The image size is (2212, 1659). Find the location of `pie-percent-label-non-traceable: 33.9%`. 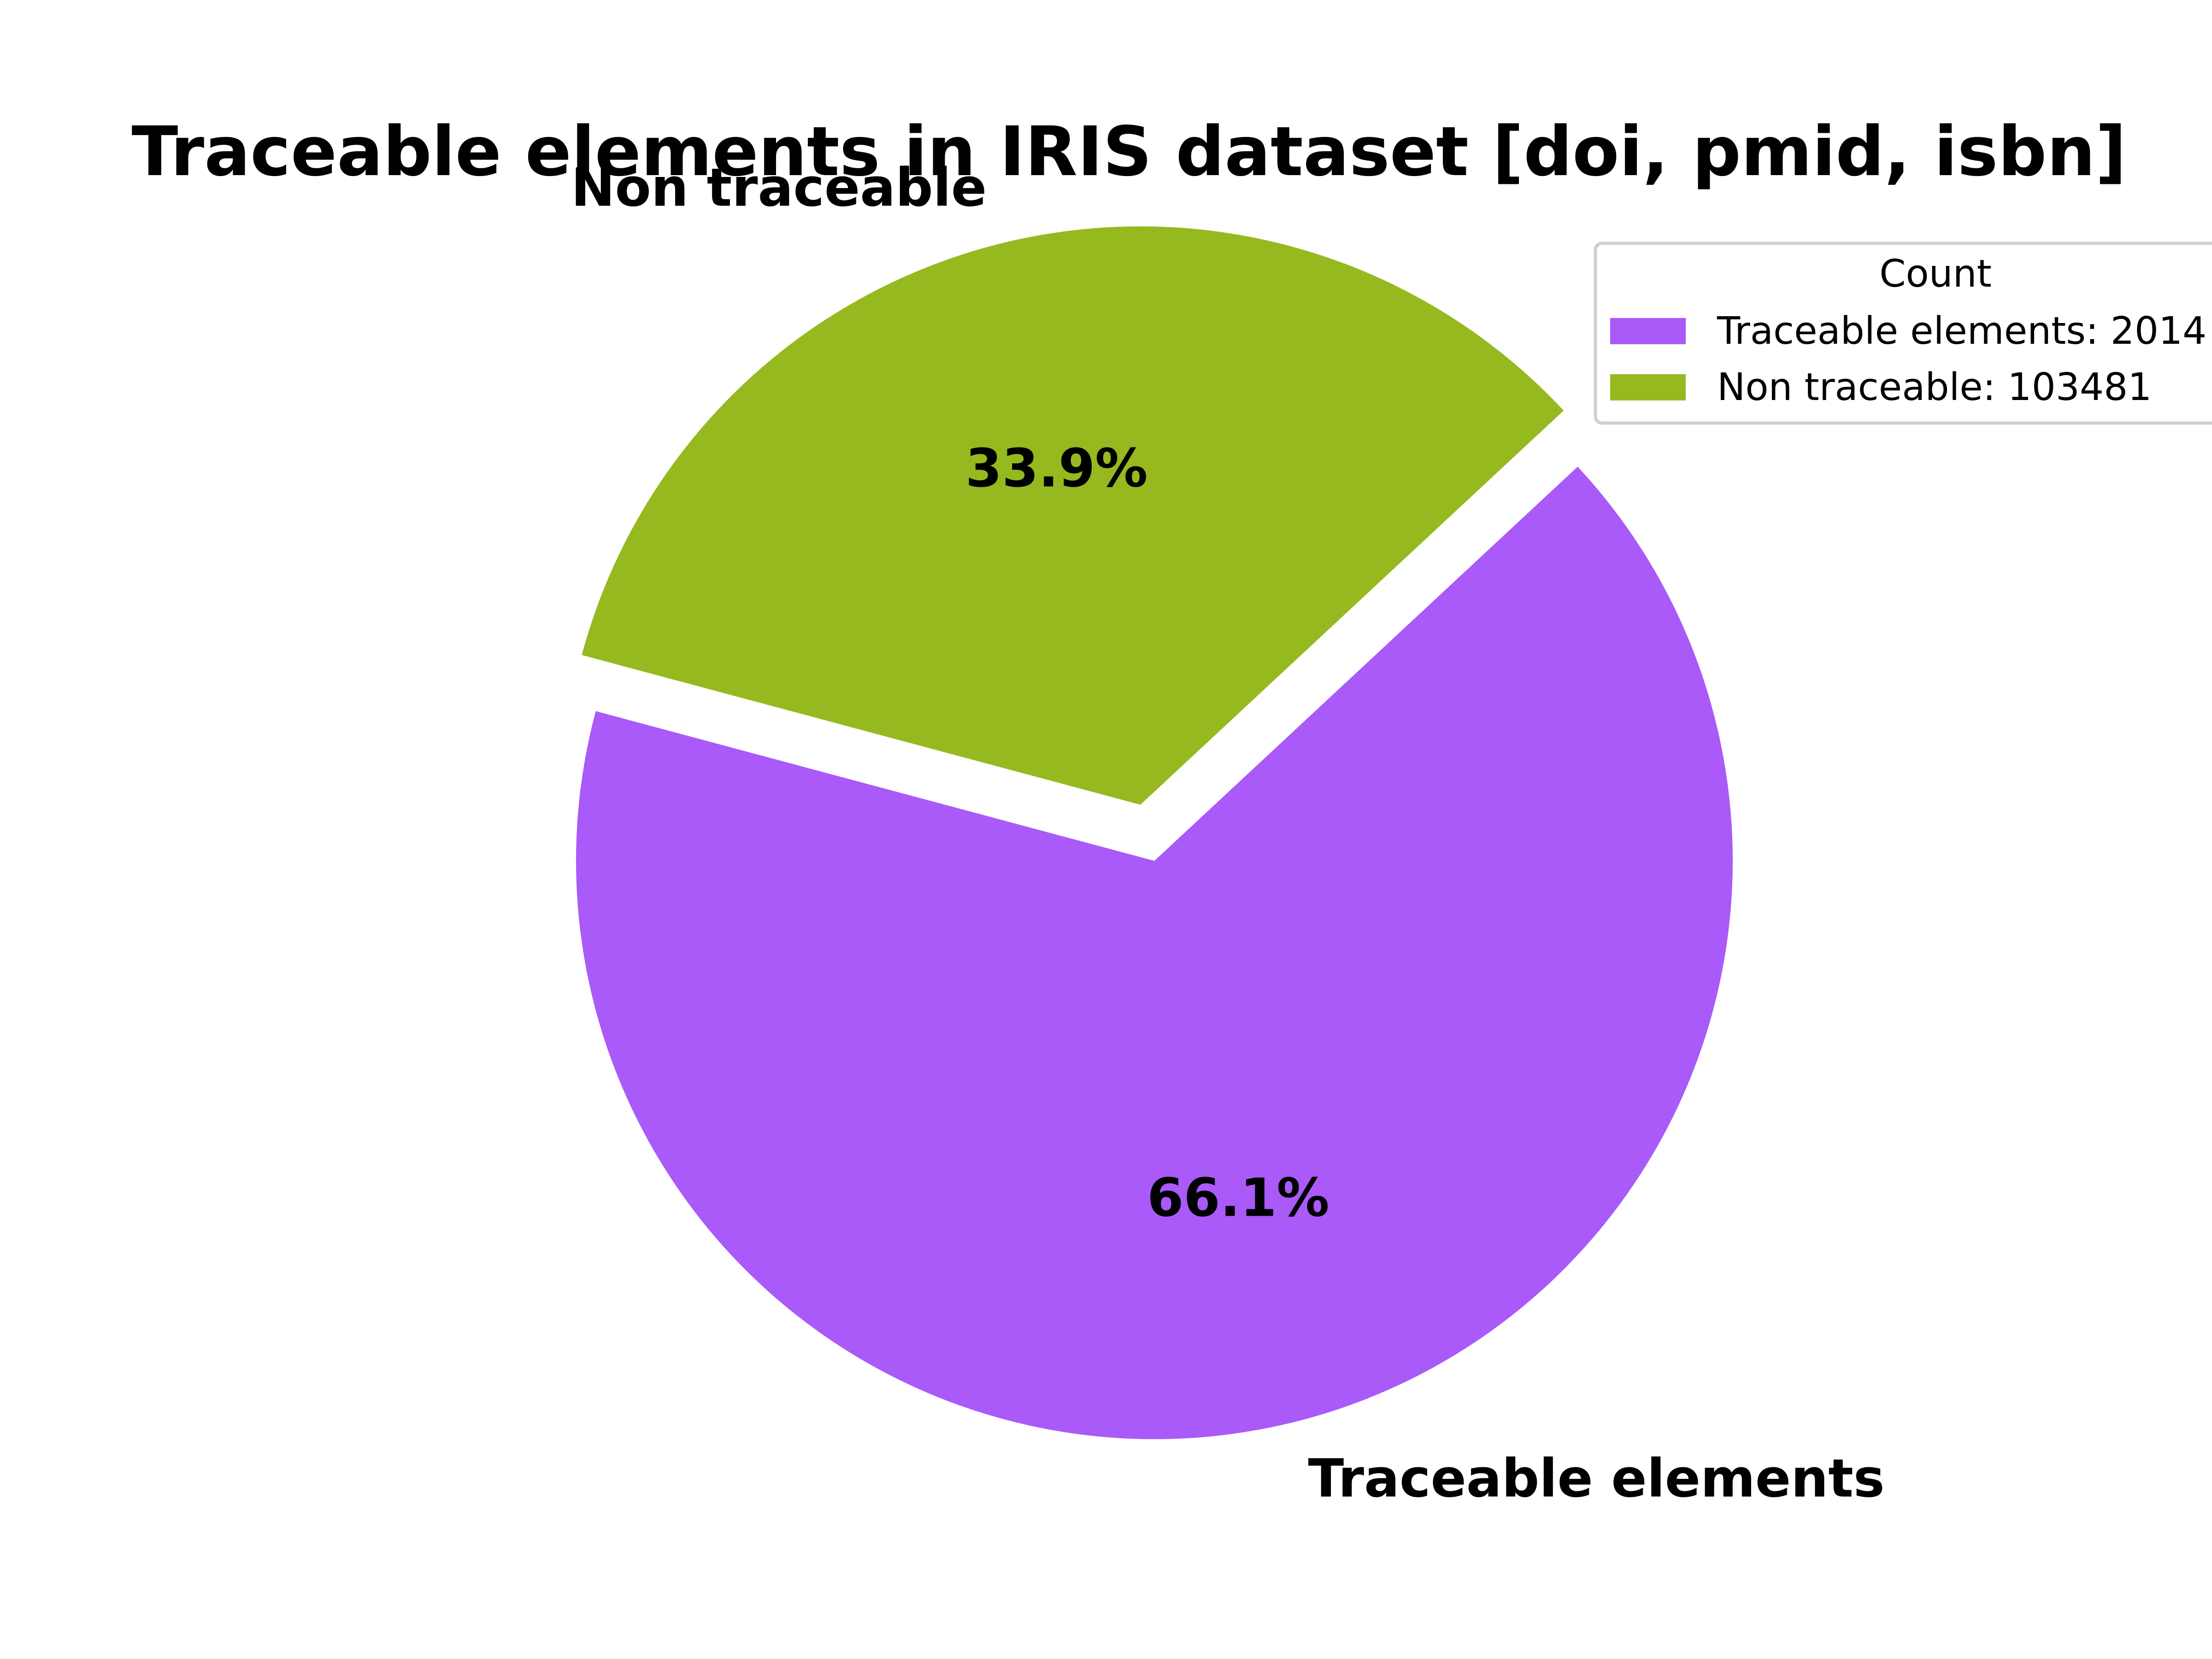

pie-percent-label-non-traceable: 33.9% is located at coordinates (1056, 468).